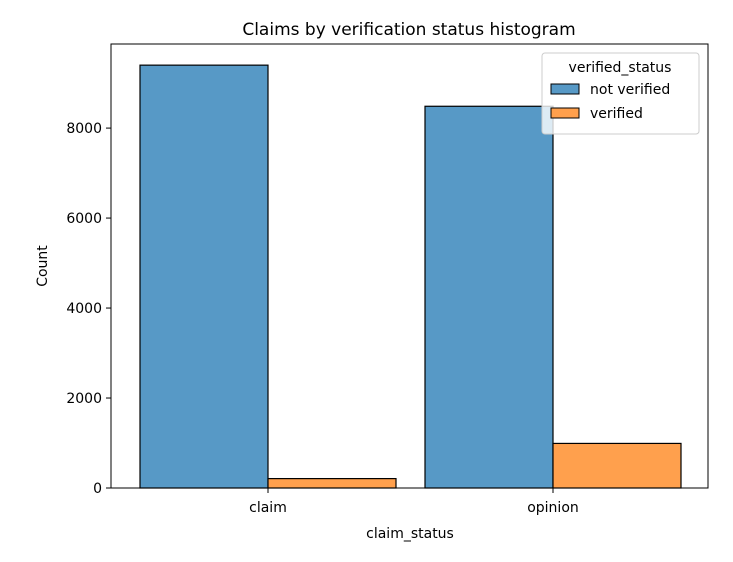  What do you see at coordinates (204, 276) in the screenshot?
I see `bar-not-verified-claim` at bounding box center [204, 276].